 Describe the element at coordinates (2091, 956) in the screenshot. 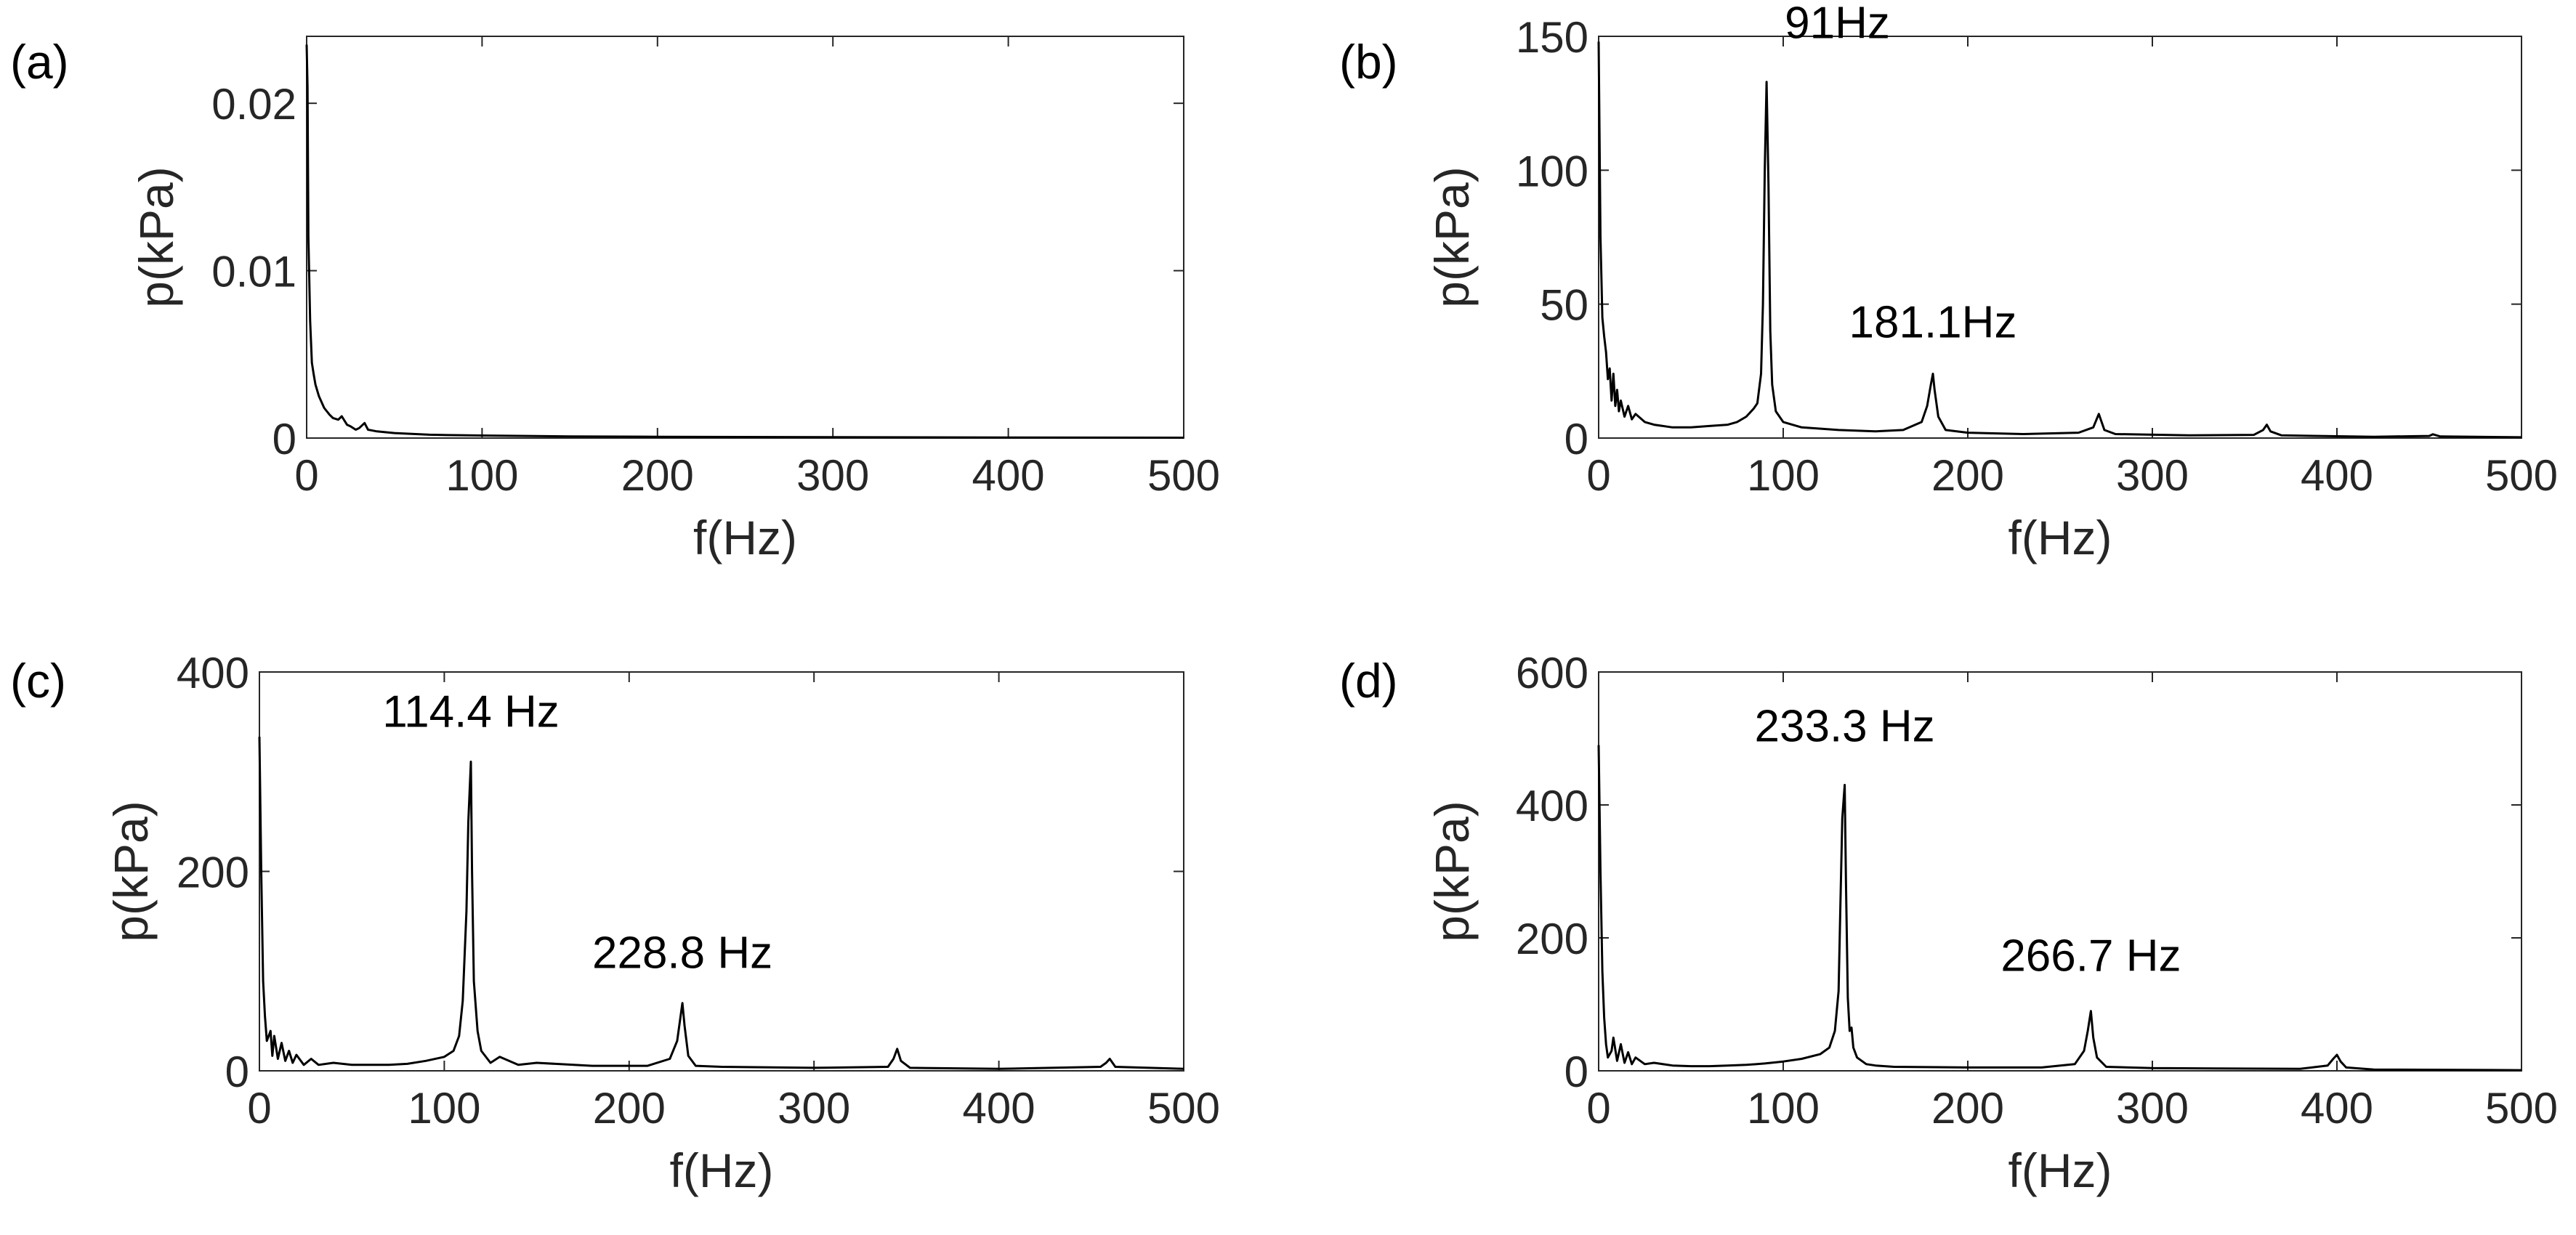

I see `peak-annotation: 266.7 Hz` at that location.